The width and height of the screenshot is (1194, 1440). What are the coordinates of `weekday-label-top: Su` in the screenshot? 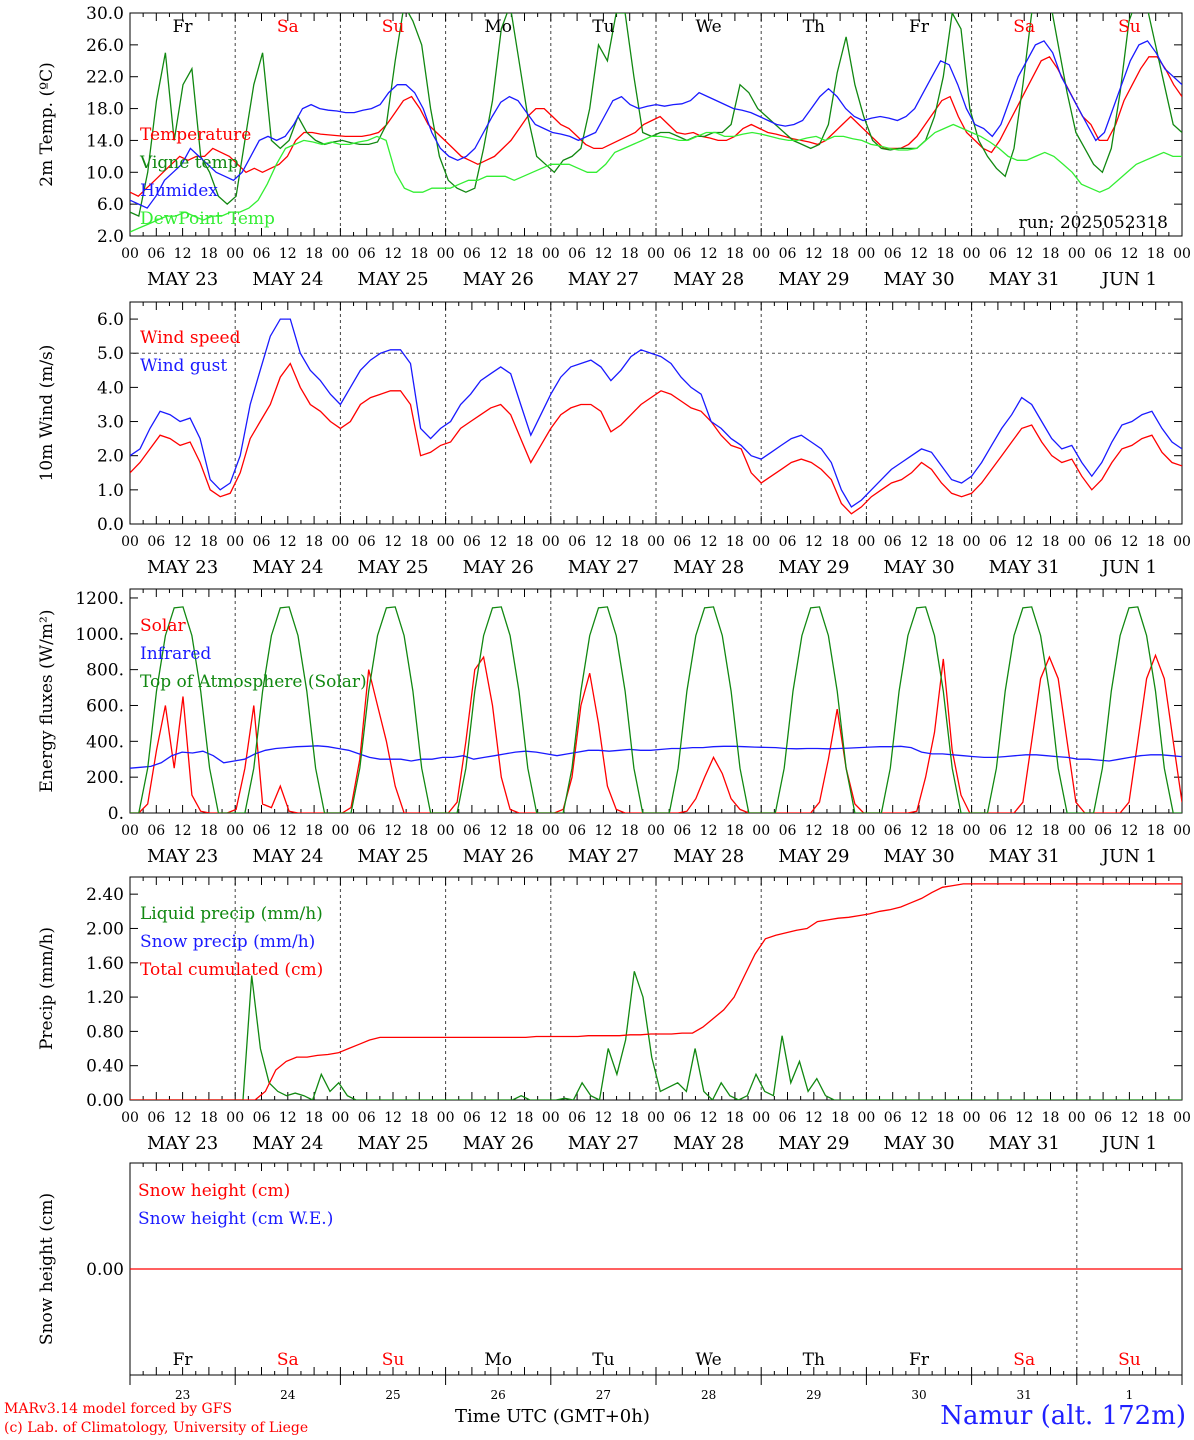 It's located at (1129, 27).